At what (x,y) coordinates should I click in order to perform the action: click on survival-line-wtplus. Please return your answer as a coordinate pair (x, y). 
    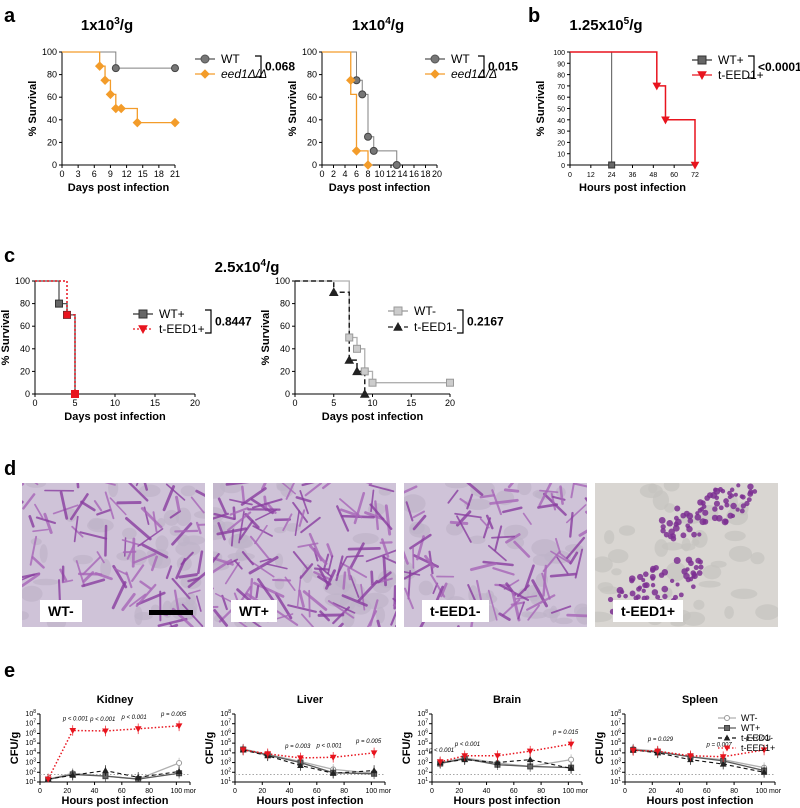
    Looking at the image, I should click on (55, 337).